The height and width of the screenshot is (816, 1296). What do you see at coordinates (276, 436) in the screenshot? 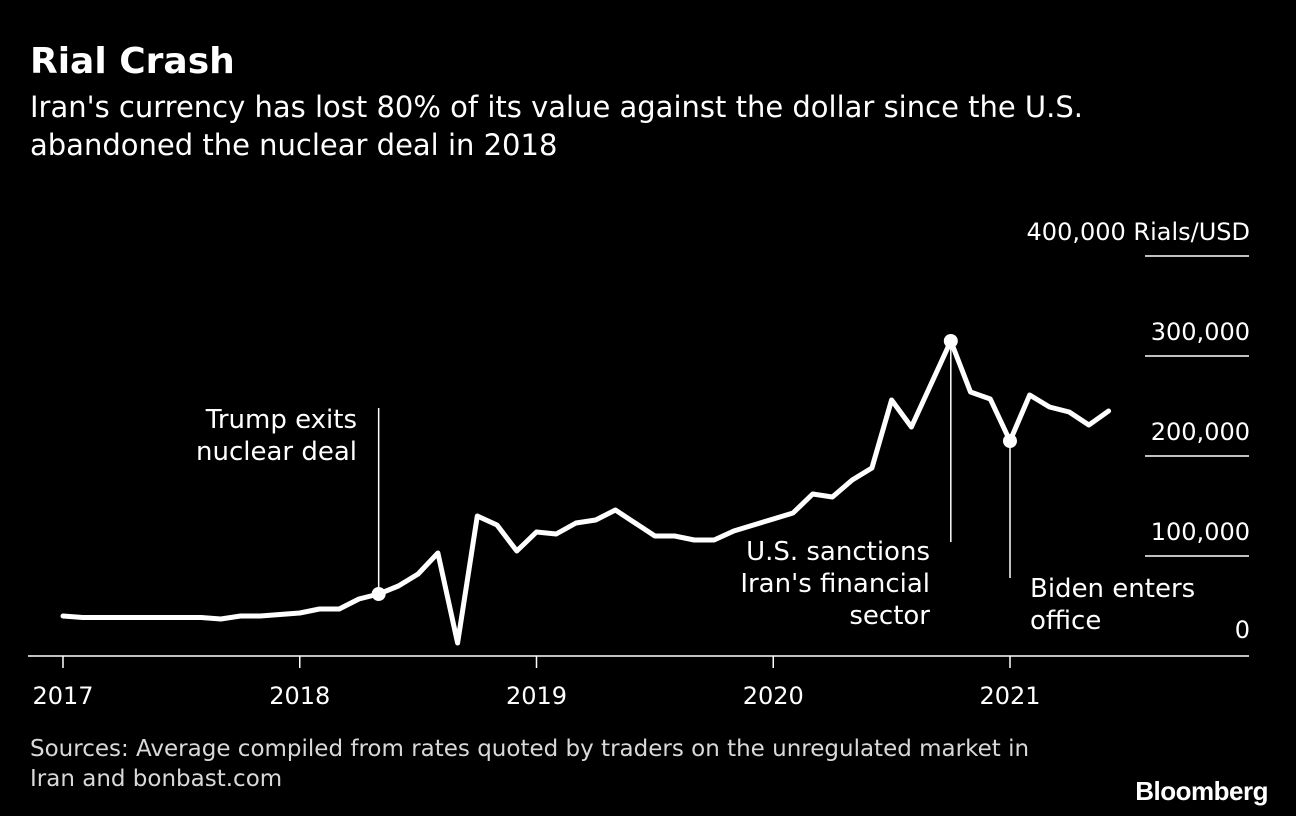
I see `annotation-label: Trump exits nuclear deal` at bounding box center [276, 436].